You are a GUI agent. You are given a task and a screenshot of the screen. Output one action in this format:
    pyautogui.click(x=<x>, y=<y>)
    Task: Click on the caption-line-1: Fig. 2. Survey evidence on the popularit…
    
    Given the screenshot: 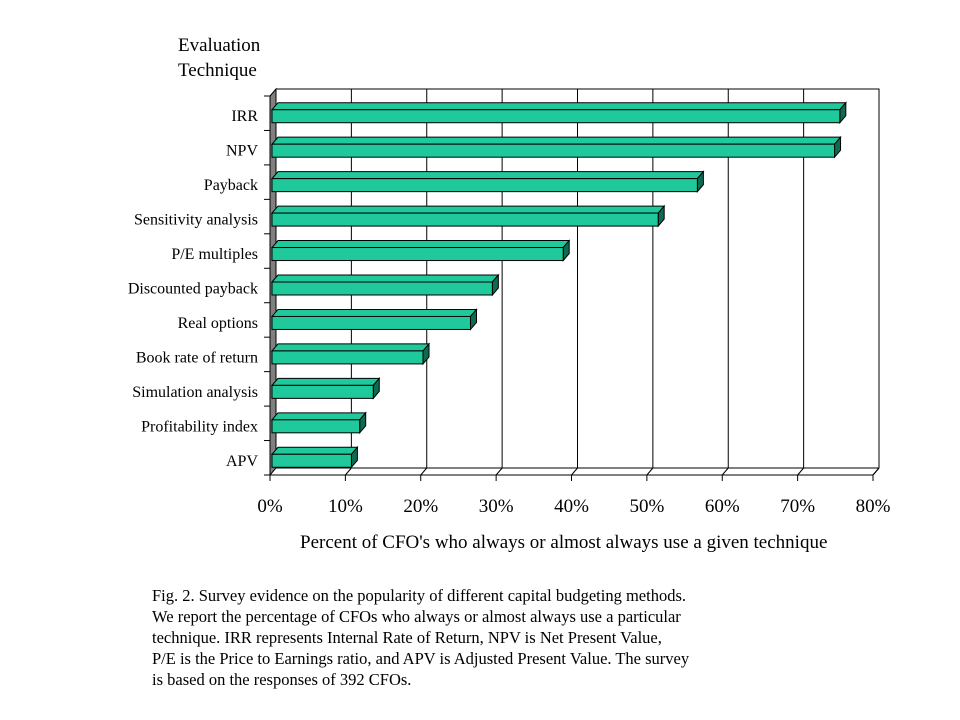 What is the action you would take?
    pyautogui.click(x=419, y=595)
    